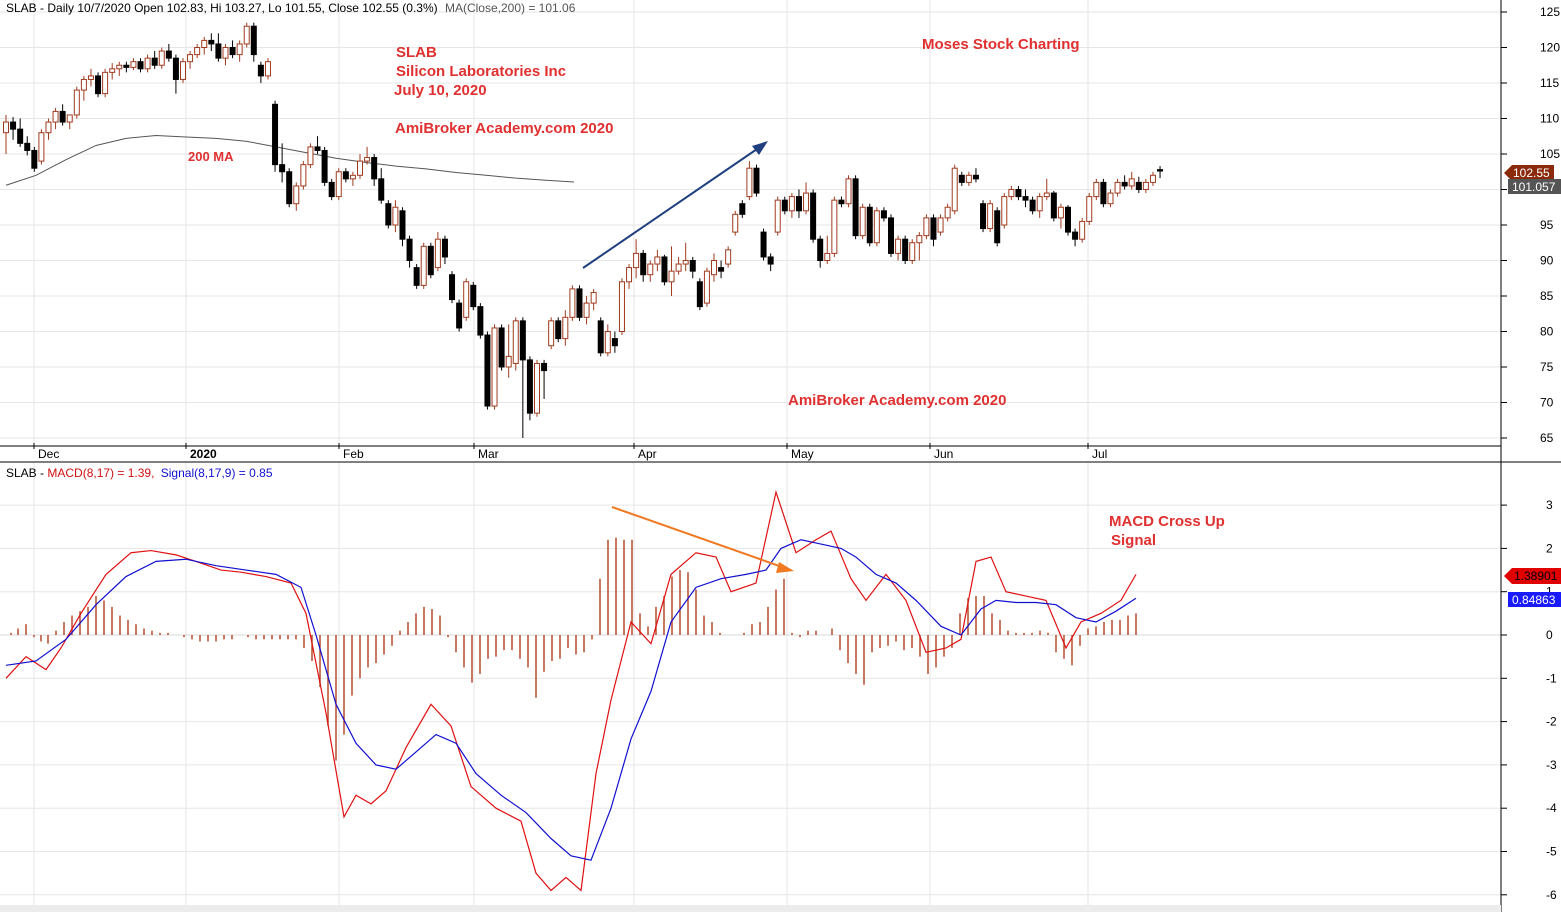 This screenshot has height=912, width=1561. What do you see at coordinates (1549, 505) in the screenshot?
I see `macd-tick-label: 3` at bounding box center [1549, 505].